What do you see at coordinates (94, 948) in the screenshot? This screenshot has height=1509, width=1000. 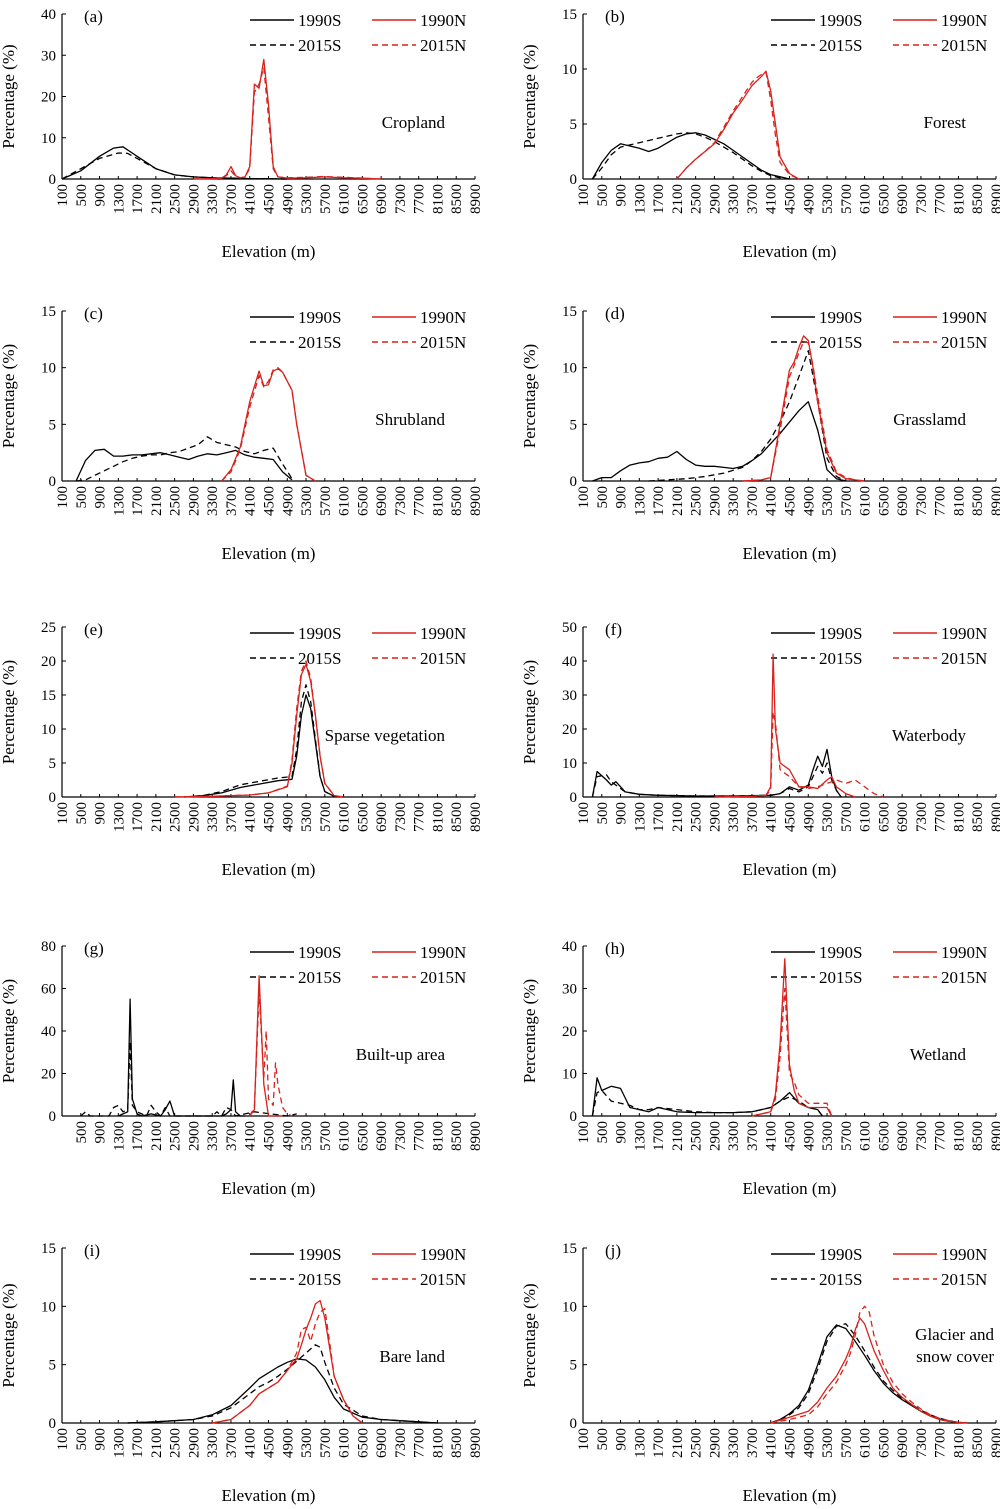 I see `panel-label: (g)` at bounding box center [94, 948].